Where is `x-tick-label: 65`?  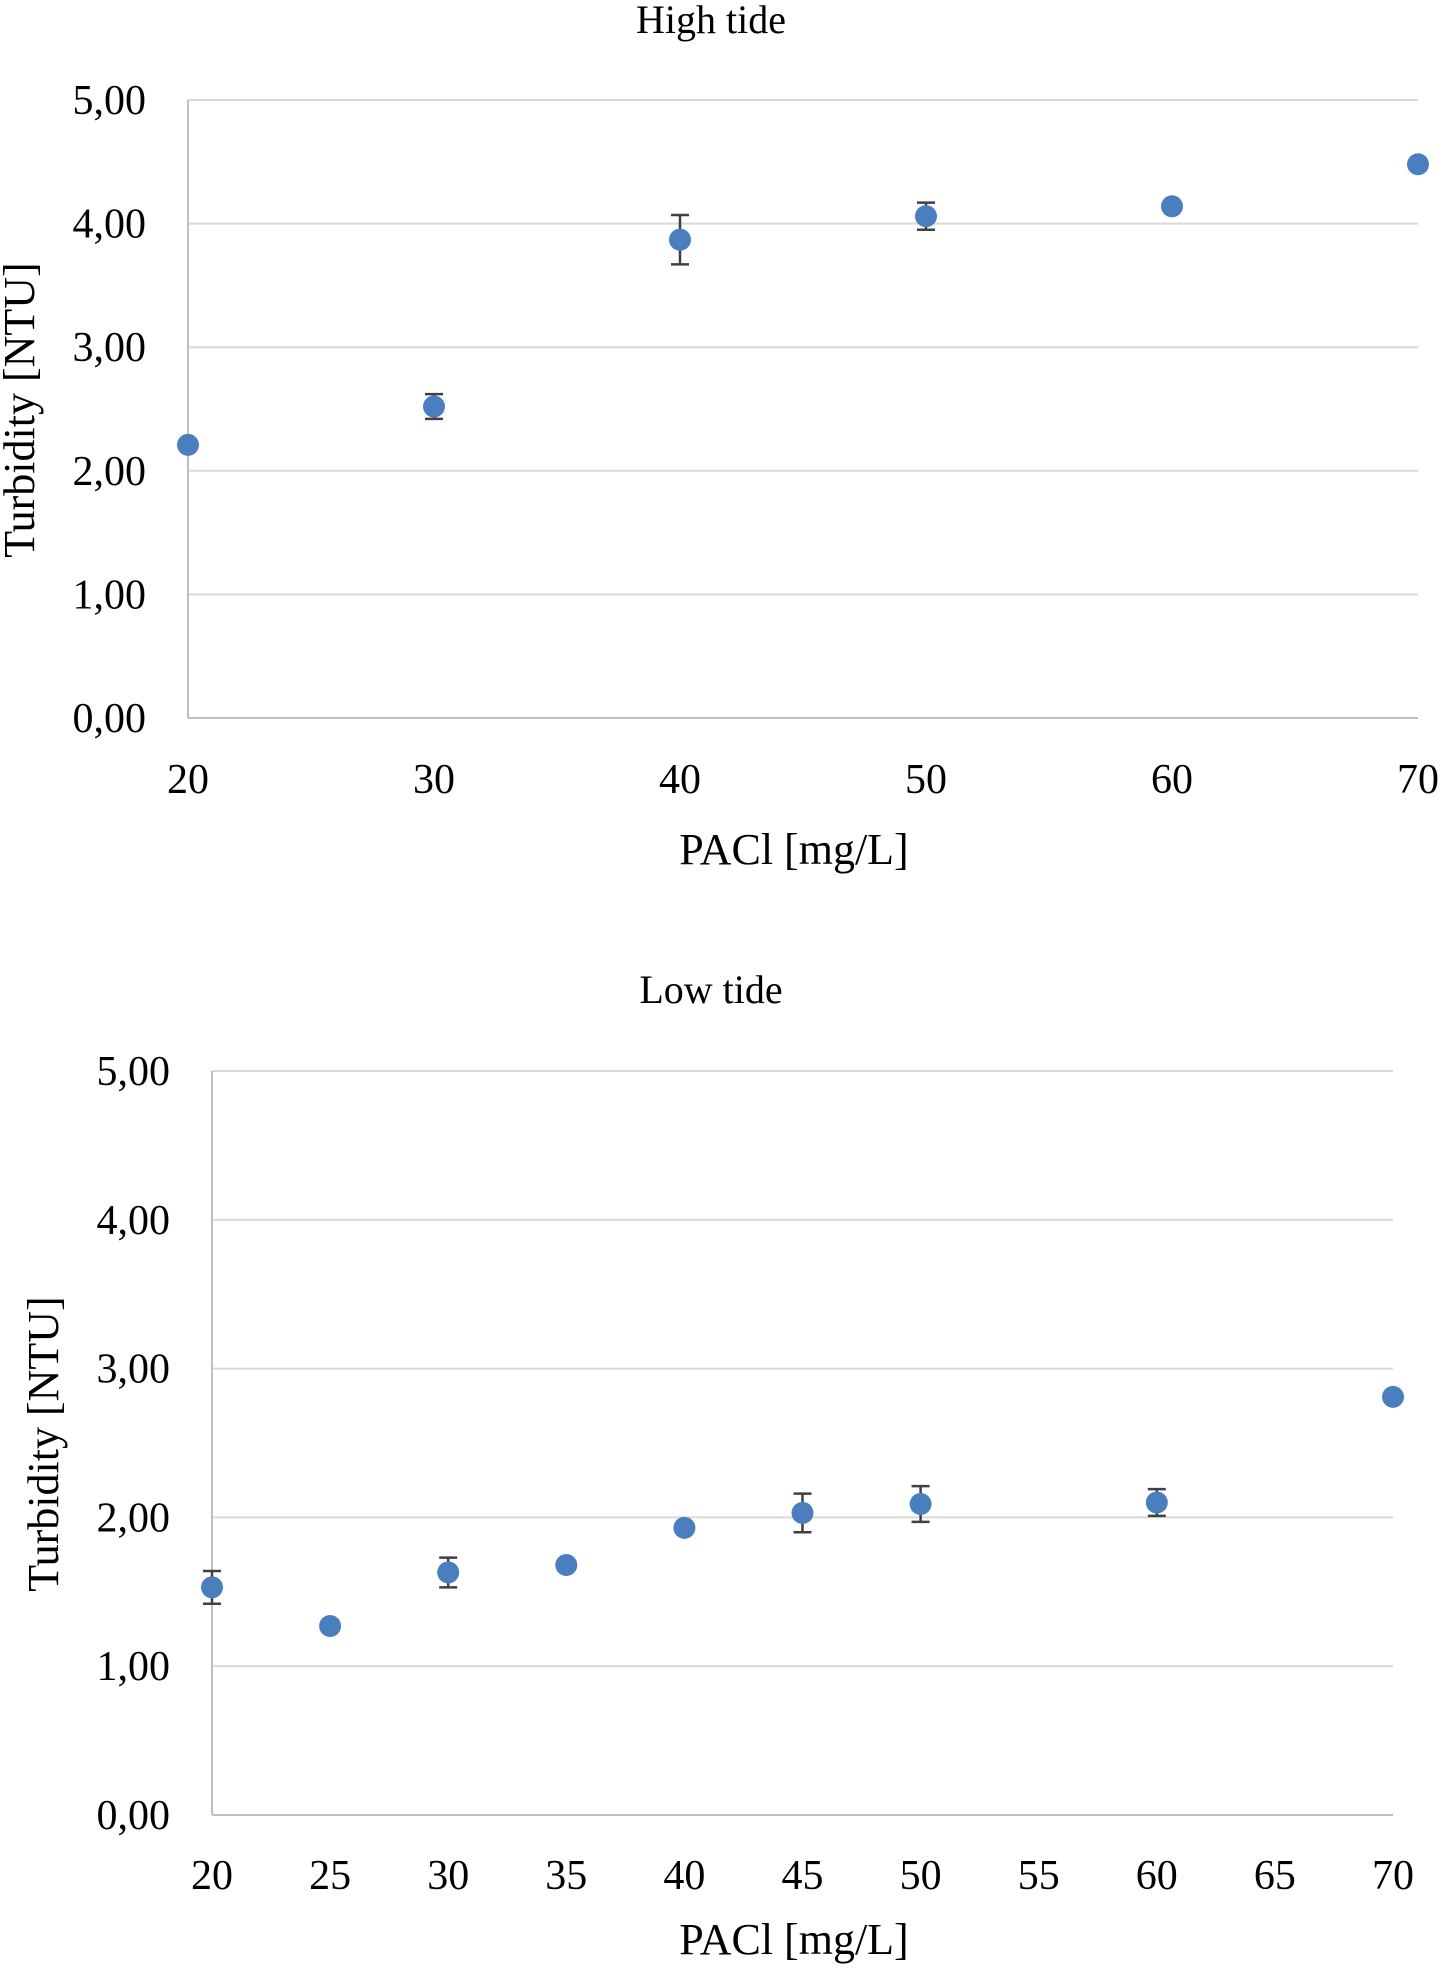 x-tick-label: 65 is located at coordinates (1275, 1876).